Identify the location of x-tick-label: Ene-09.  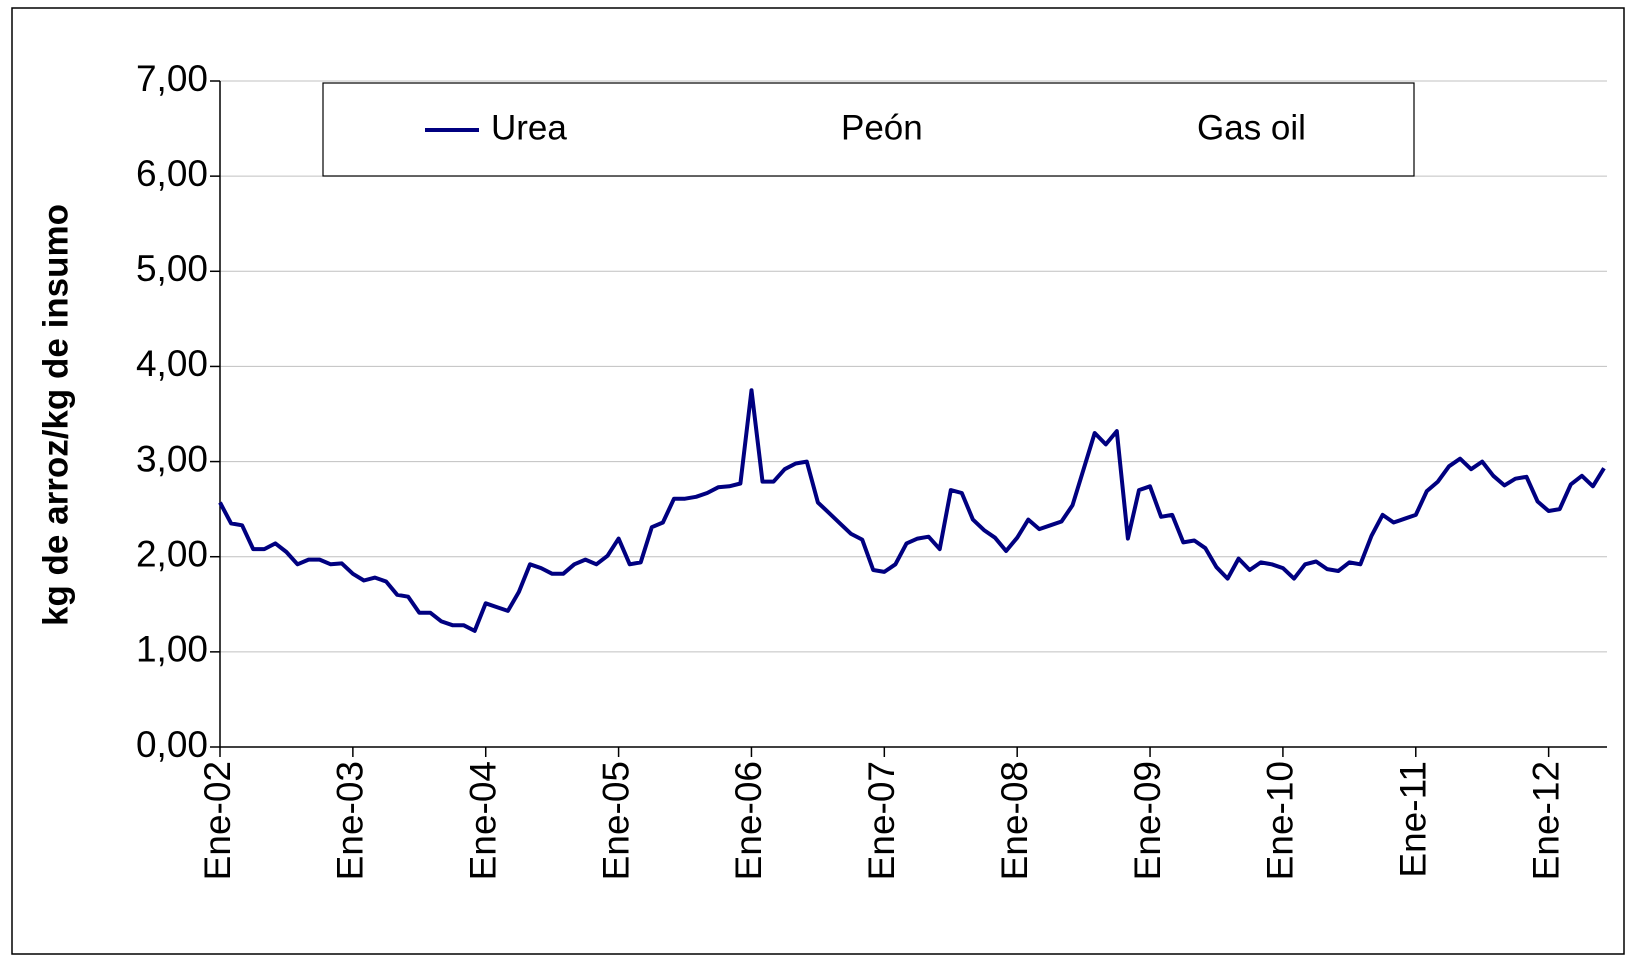
(1147, 820).